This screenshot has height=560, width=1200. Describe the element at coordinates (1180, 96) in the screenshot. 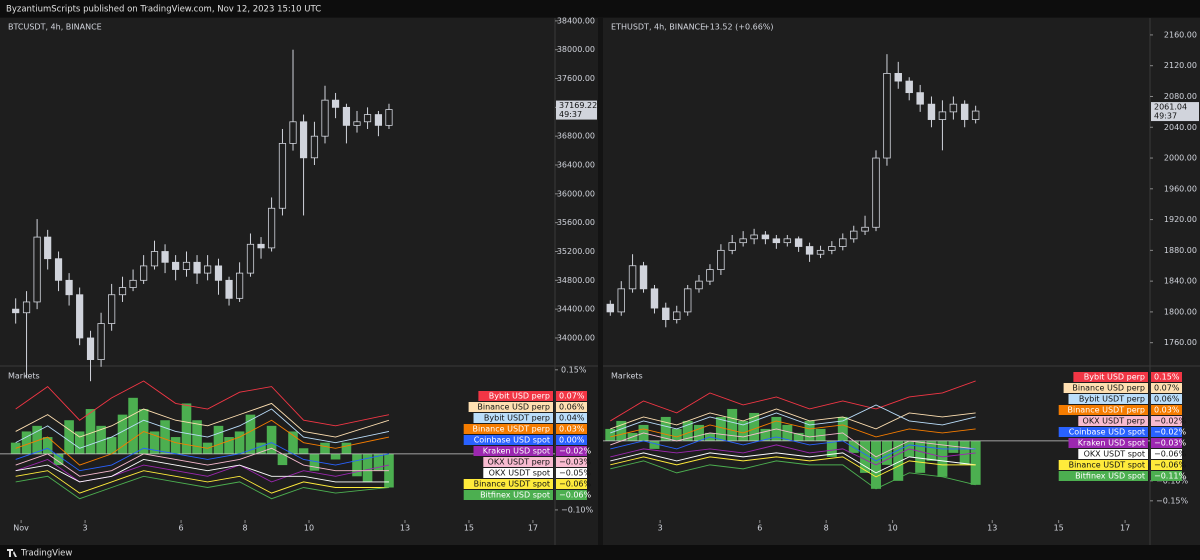

I see `y-tick-label: 2080.00` at that location.